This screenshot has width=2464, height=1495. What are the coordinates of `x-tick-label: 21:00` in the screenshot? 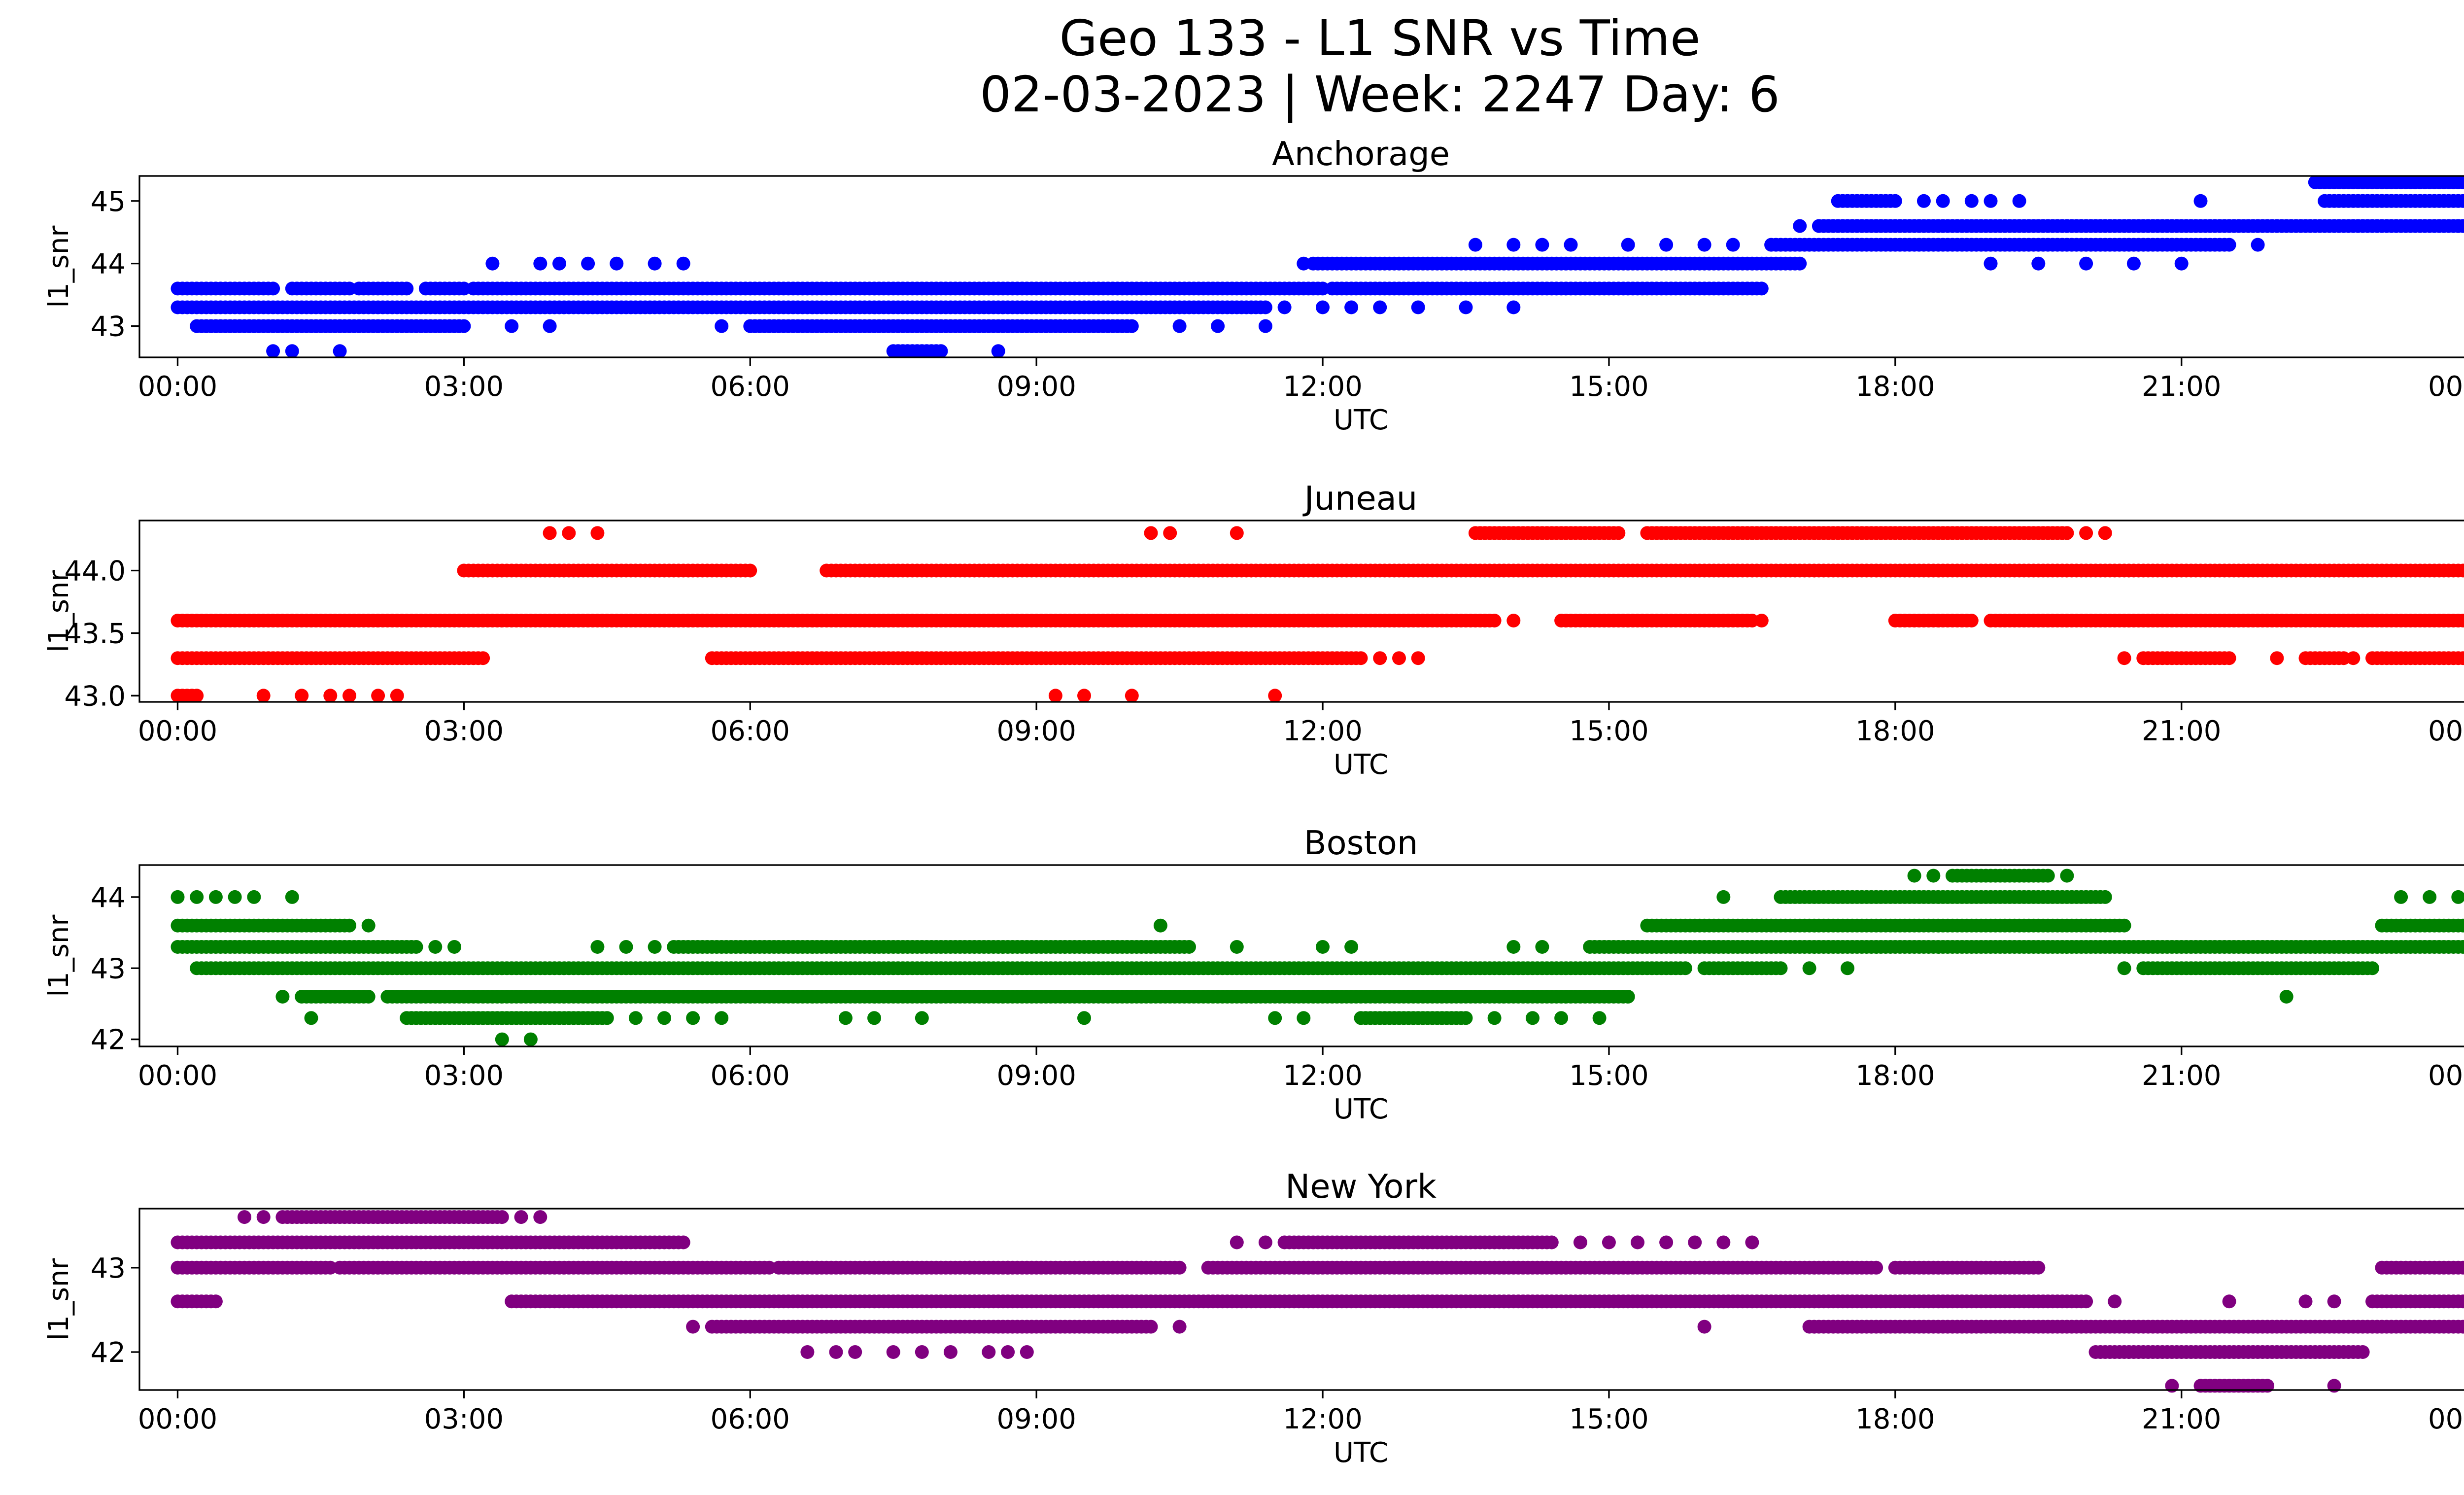 It's located at (2181, 731).